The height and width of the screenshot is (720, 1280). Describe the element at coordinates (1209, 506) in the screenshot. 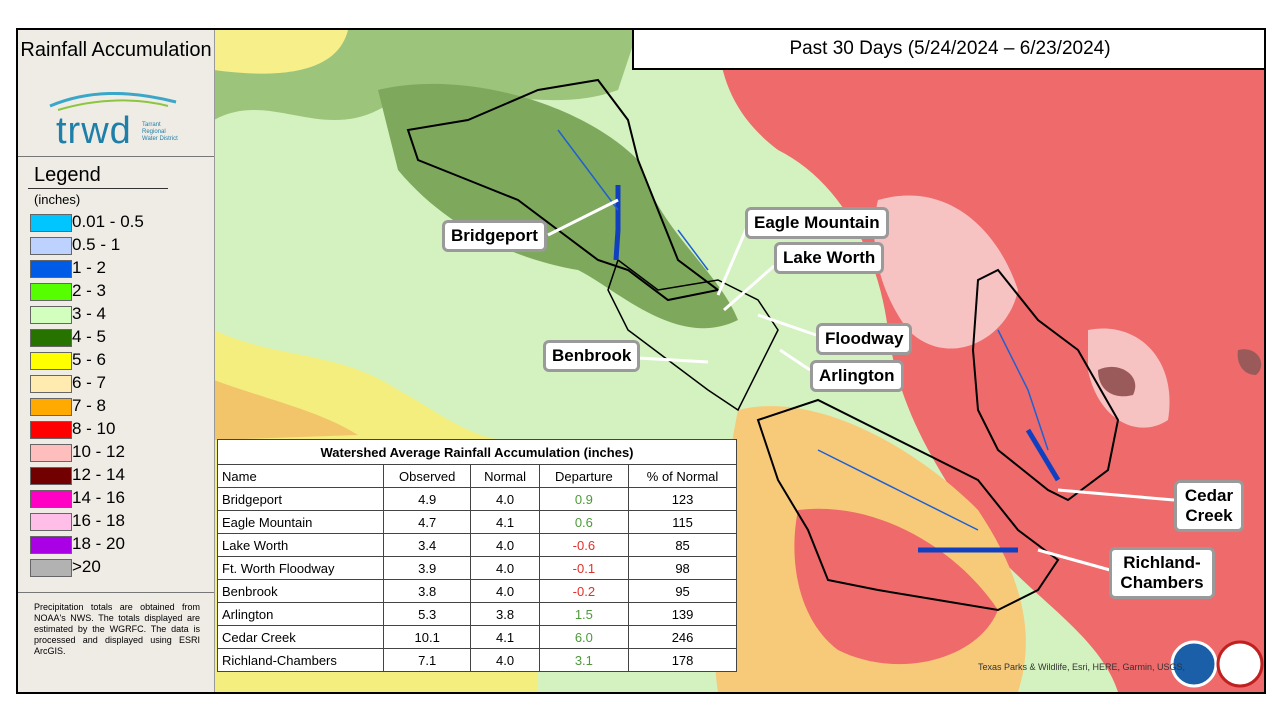

I see `map-label: Cedar Creek` at that location.